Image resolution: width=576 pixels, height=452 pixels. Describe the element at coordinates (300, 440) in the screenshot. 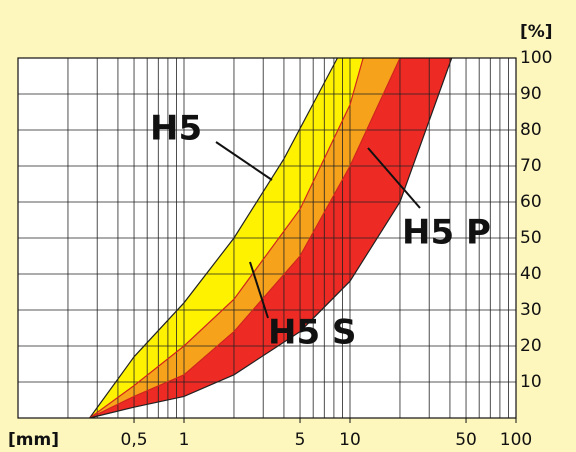

I see `x-tick-label: 5` at that location.